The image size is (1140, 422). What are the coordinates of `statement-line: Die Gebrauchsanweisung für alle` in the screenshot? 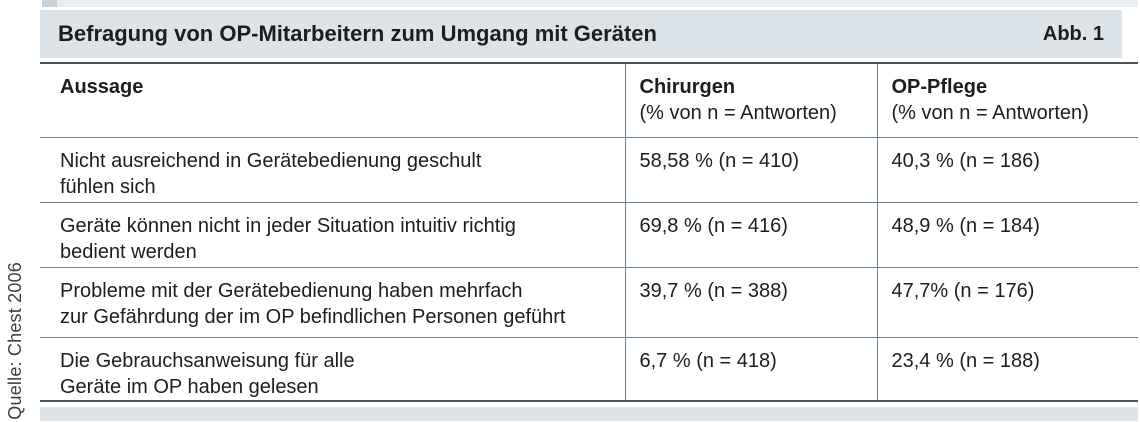 It's located at (207, 360).